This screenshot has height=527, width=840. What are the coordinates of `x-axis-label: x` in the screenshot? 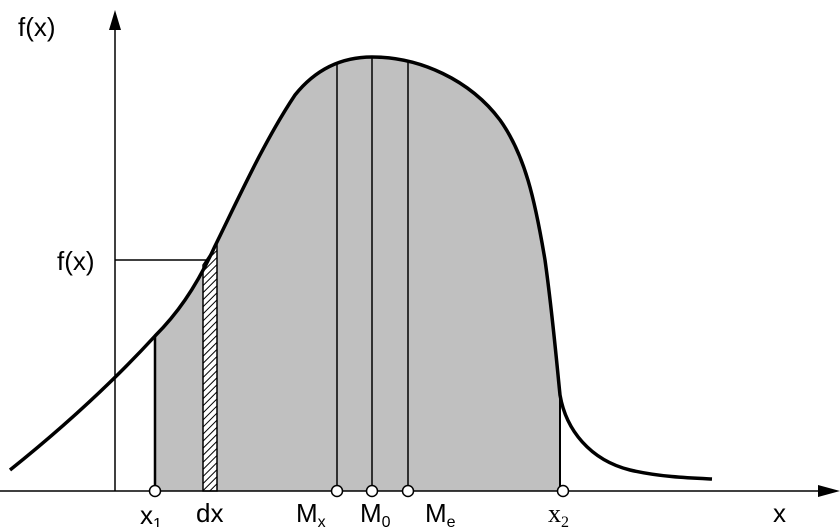 It's located at (779, 512).